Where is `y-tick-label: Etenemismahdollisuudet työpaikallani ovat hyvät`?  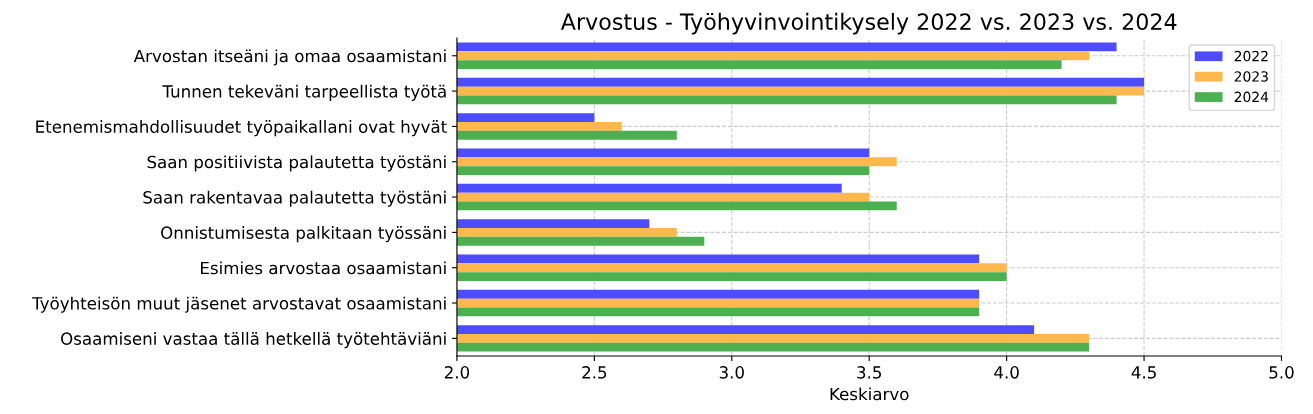
y-tick-label: Etenemismahdollisuudet työpaikallani ovat hyvät is located at coordinates (241, 128).